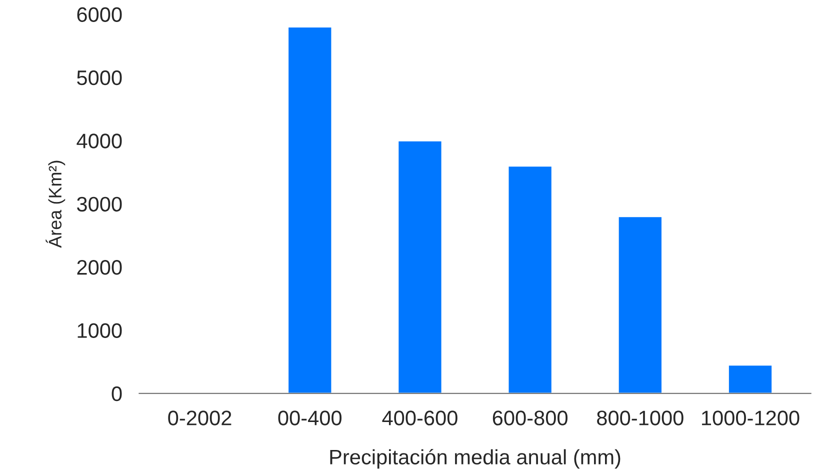 The height and width of the screenshot is (474, 819). What do you see at coordinates (99, 204) in the screenshot?
I see `y-tick-label: 3000` at bounding box center [99, 204].